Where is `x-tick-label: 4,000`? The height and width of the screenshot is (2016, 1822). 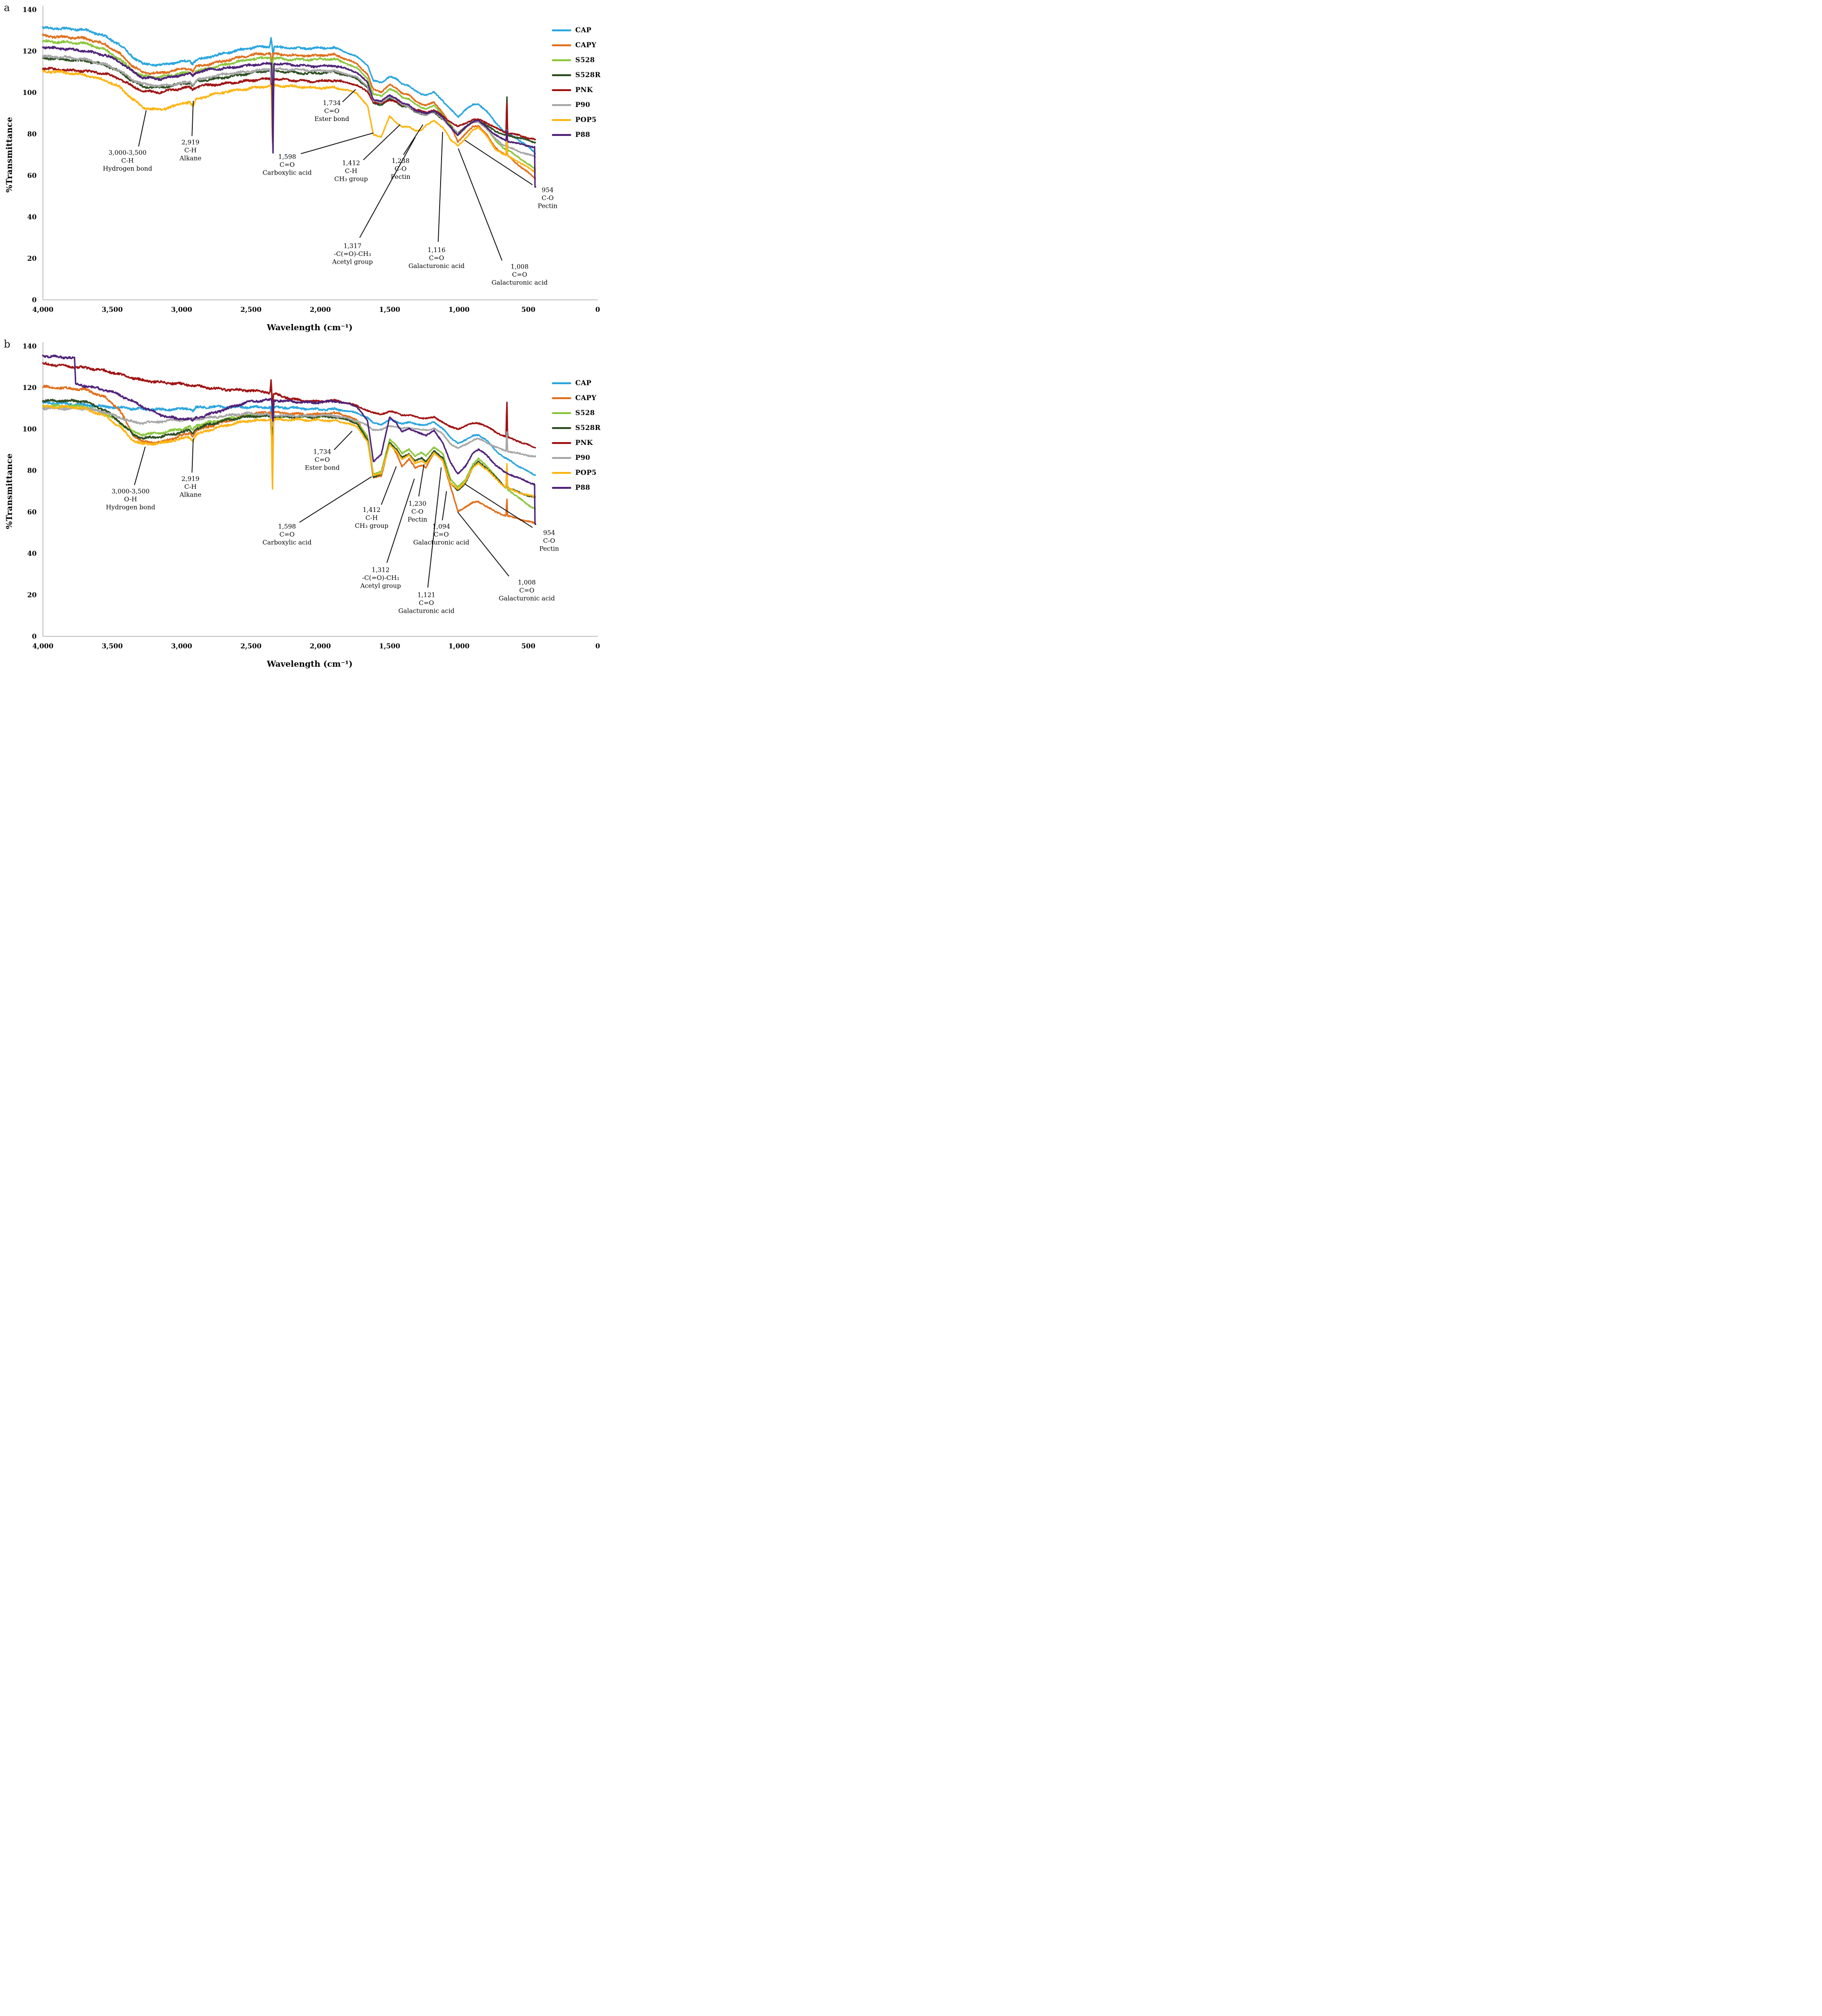
x-tick-label: 4,000 is located at coordinates (43, 309).